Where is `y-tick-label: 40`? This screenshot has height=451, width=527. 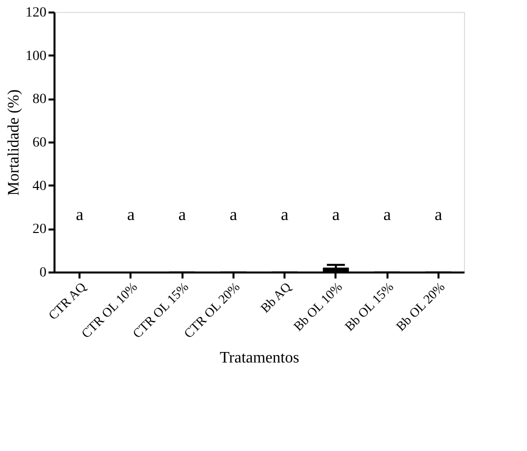
y-tick-label: 40 is located at coordinates (39, 186).